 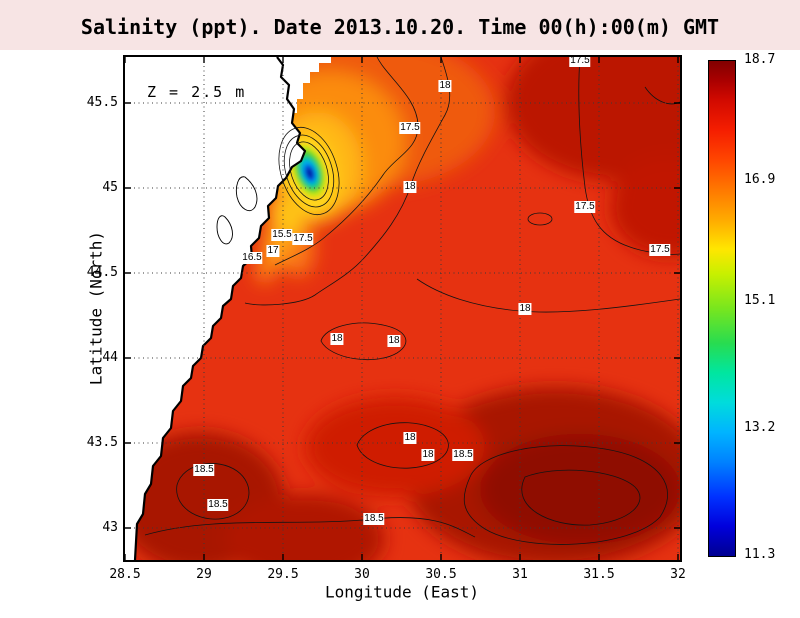 I want to click on y-tick-label: 44, so click(x=110, y=357).